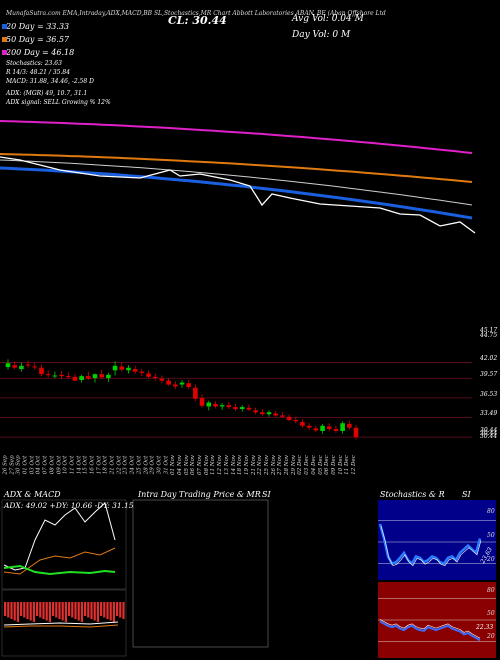 The width and height of the screenshot is (500, 660). Describe the element at coordinates (25, 465) in the screenshot. I see `date-tick-label: 01 Oct` at that location.